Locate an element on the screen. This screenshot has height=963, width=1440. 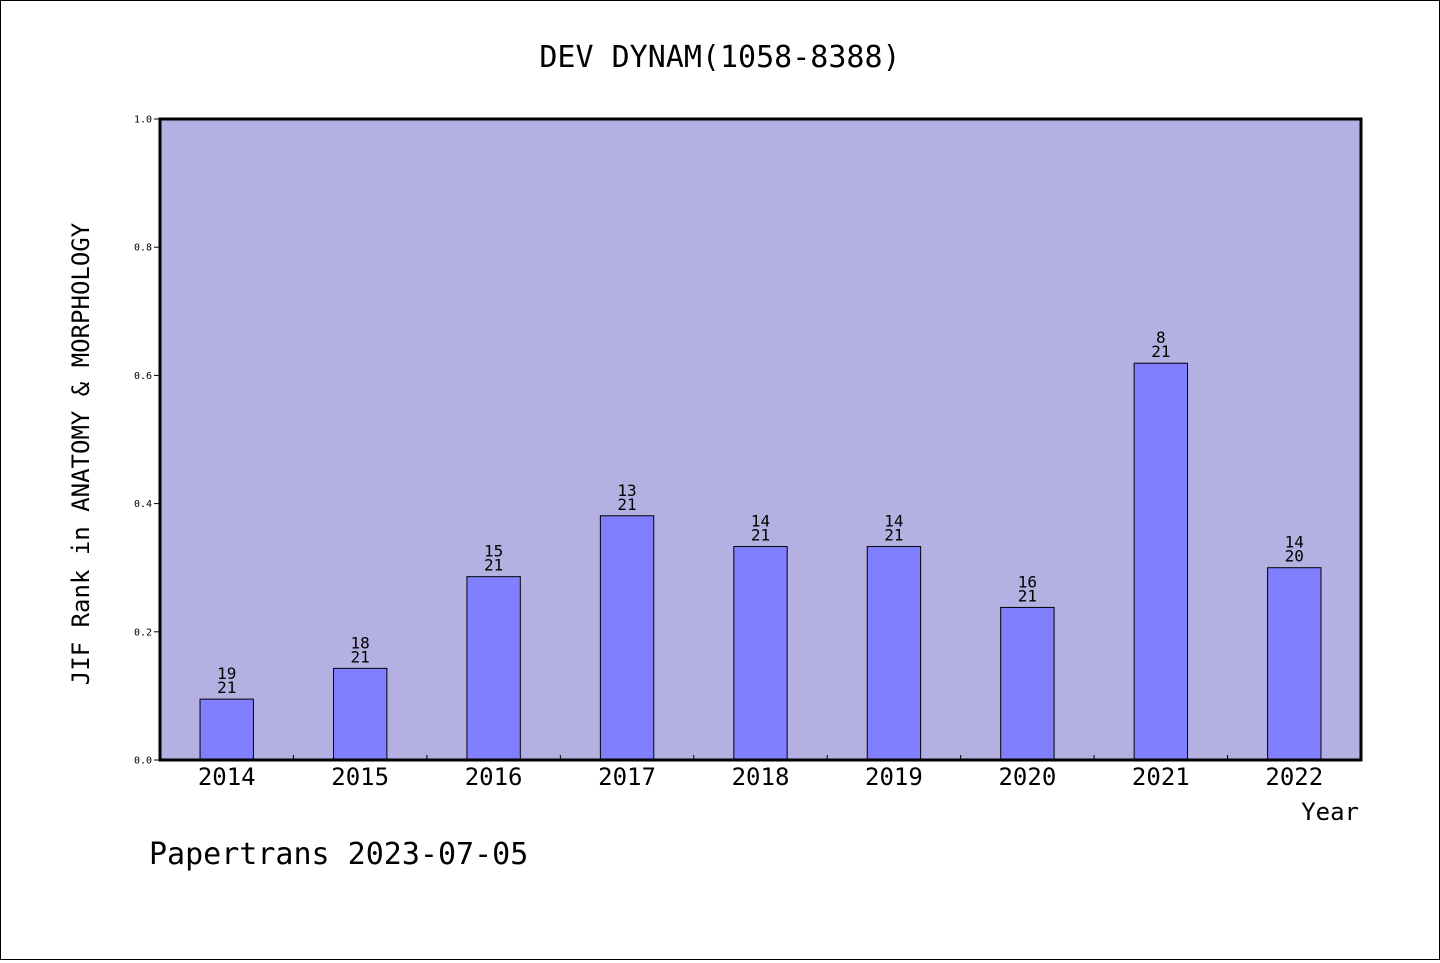
x-tick-label-2021: 2021 is located at coordinates (1161, 777).